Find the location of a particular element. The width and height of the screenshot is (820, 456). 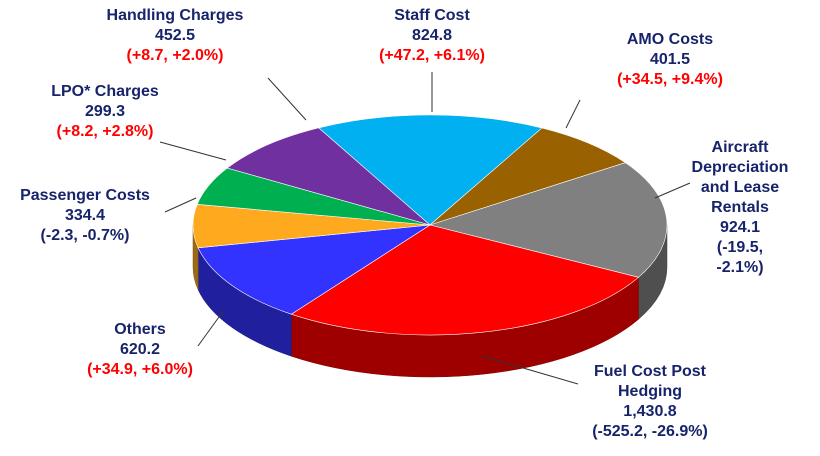

change-label: (-525.2, -26.9%) is located at coordinates (650, 431).